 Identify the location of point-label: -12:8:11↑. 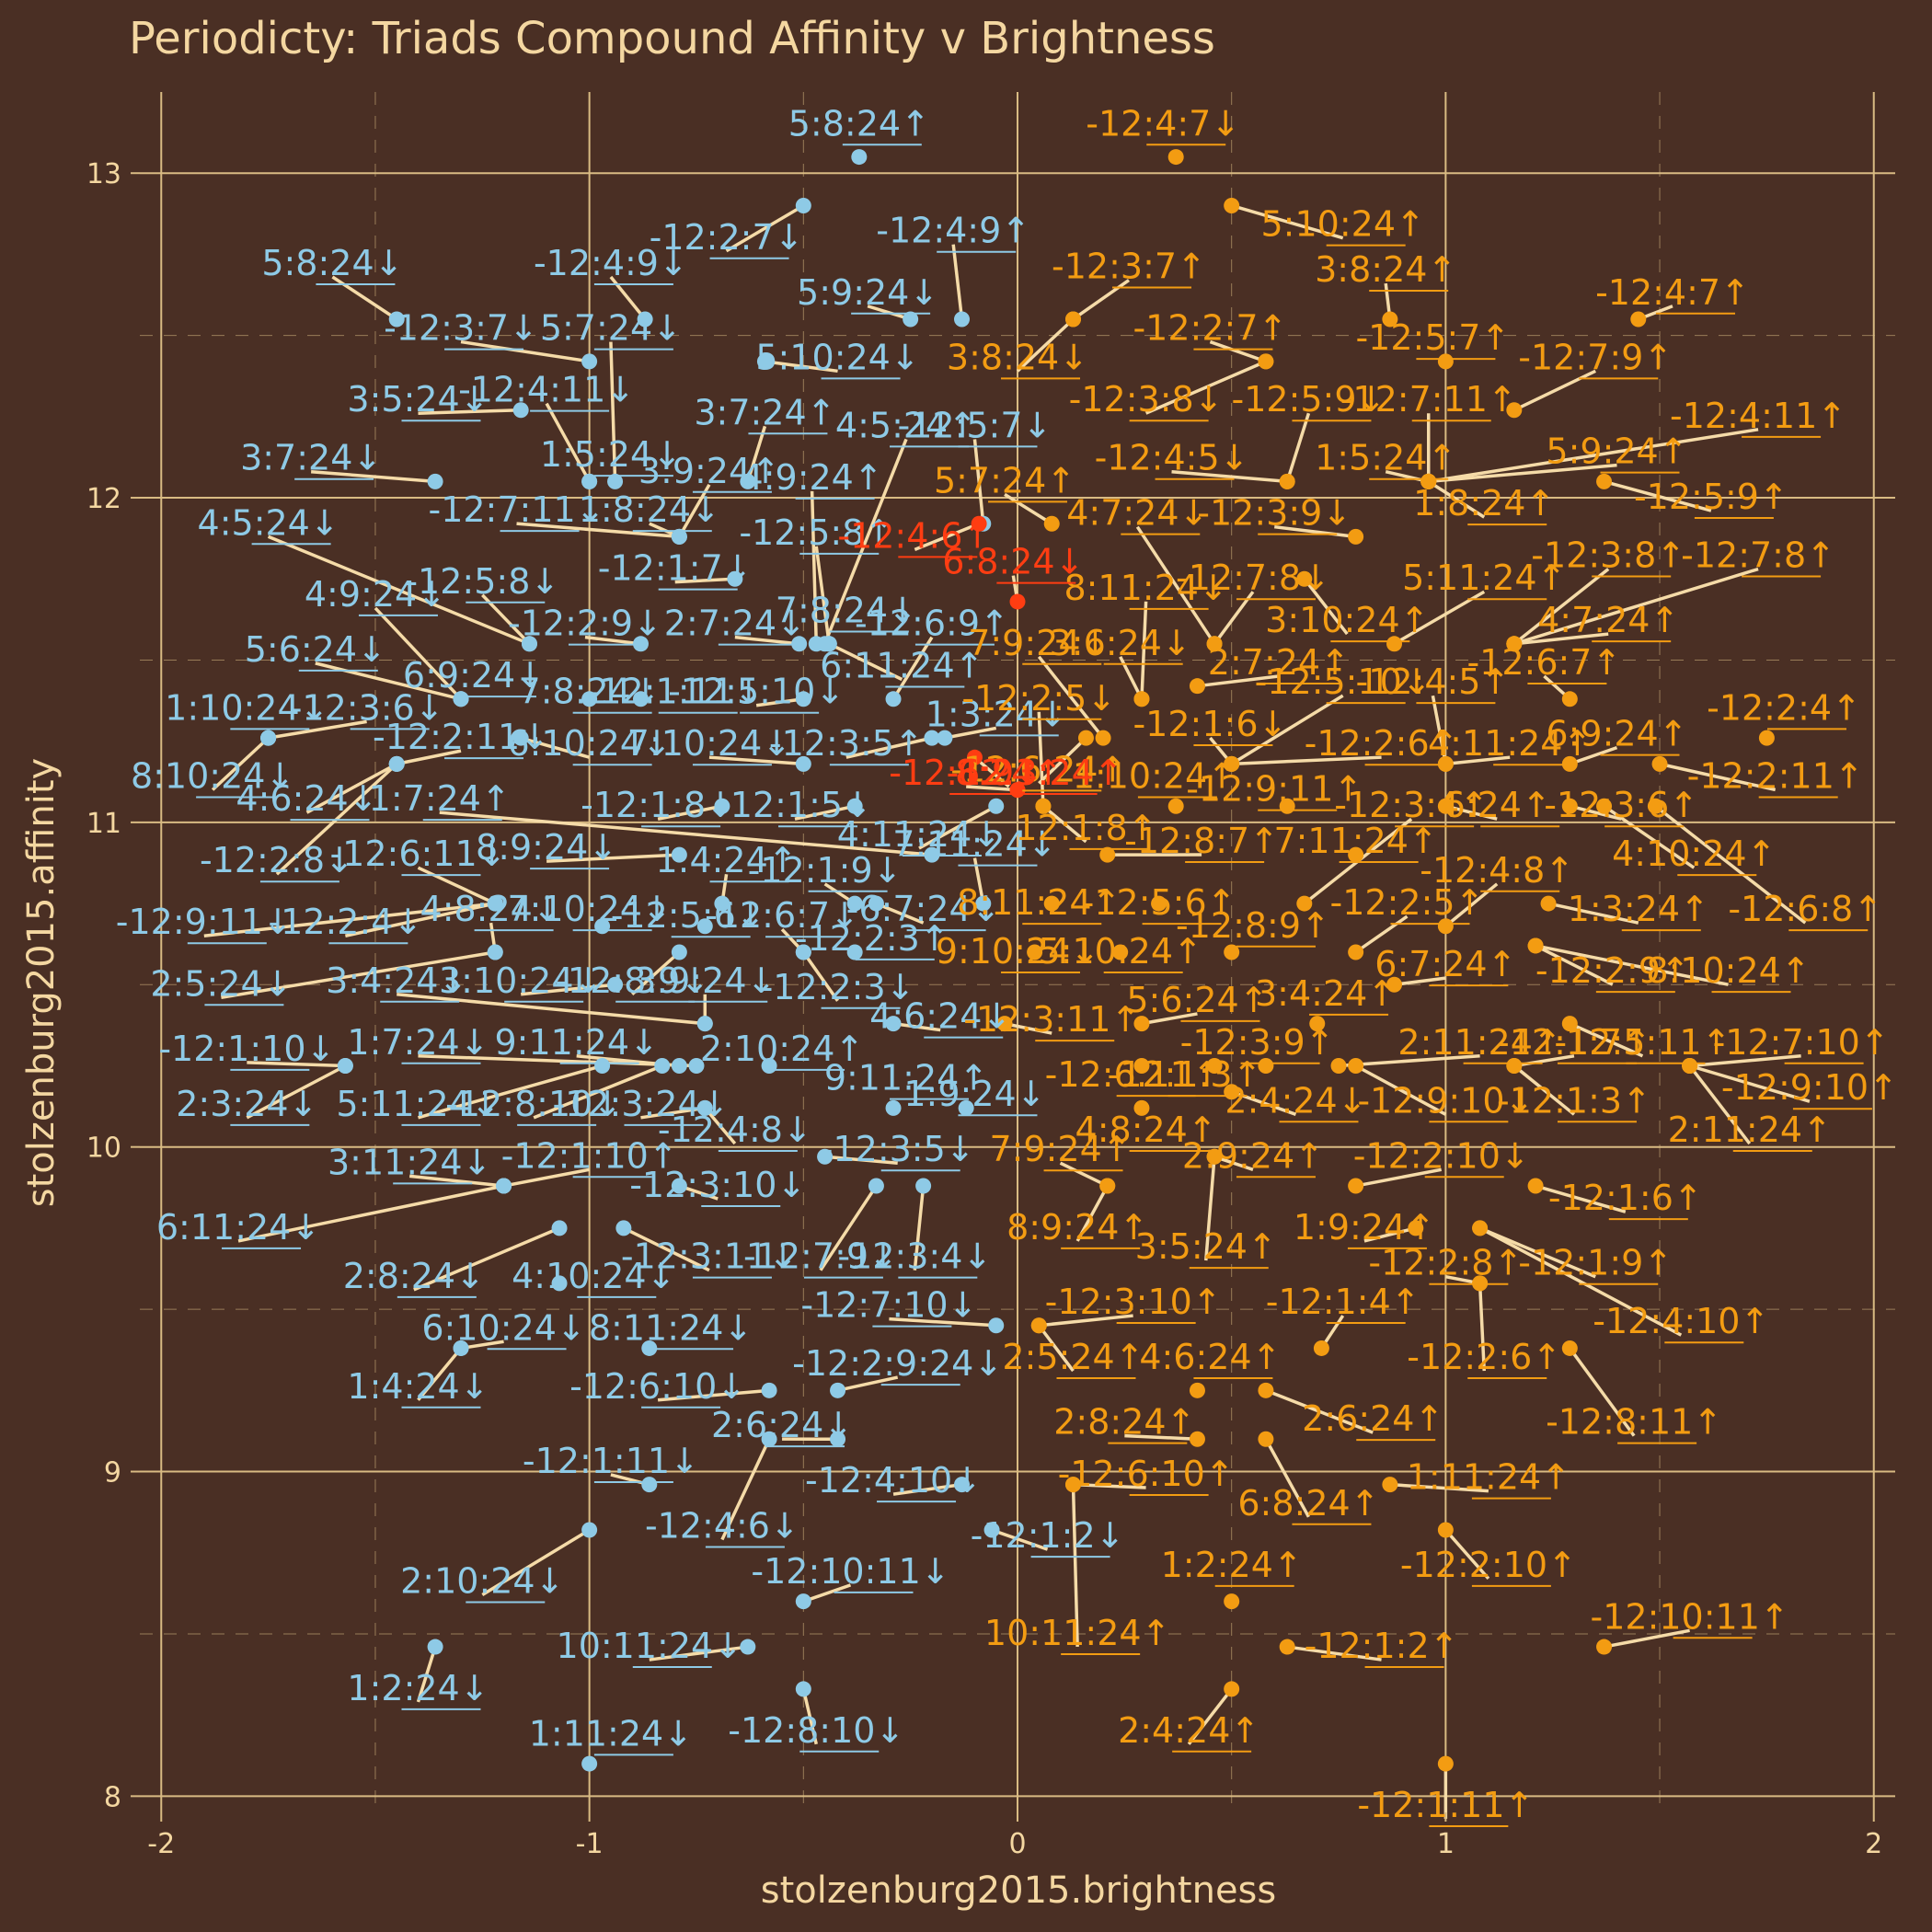
(1634, 1422).